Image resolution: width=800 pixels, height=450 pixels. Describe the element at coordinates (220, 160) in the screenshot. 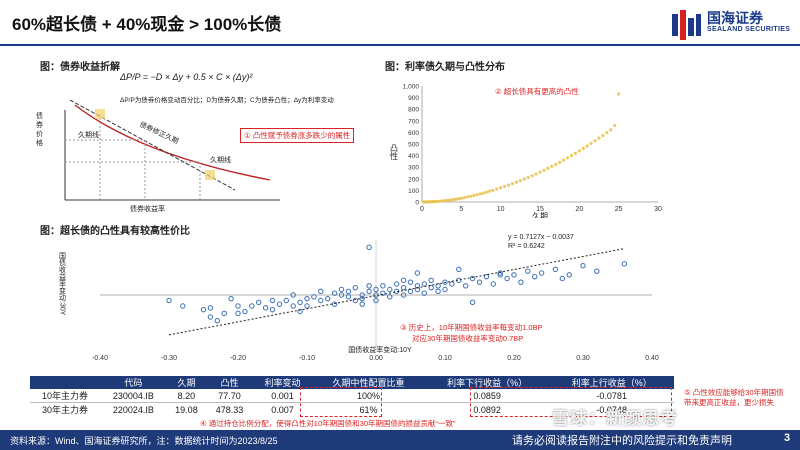

I see `fig1-dur-label-2: 久期线` at that location.